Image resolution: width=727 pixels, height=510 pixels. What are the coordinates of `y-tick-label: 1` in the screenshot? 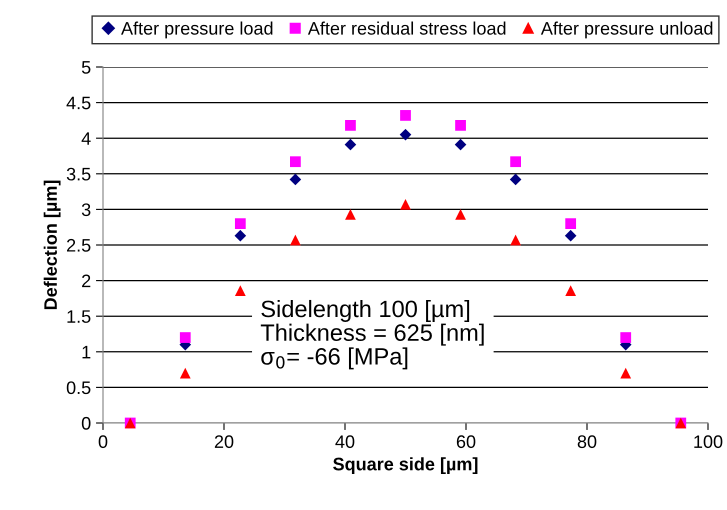 It's located at (86, 352).